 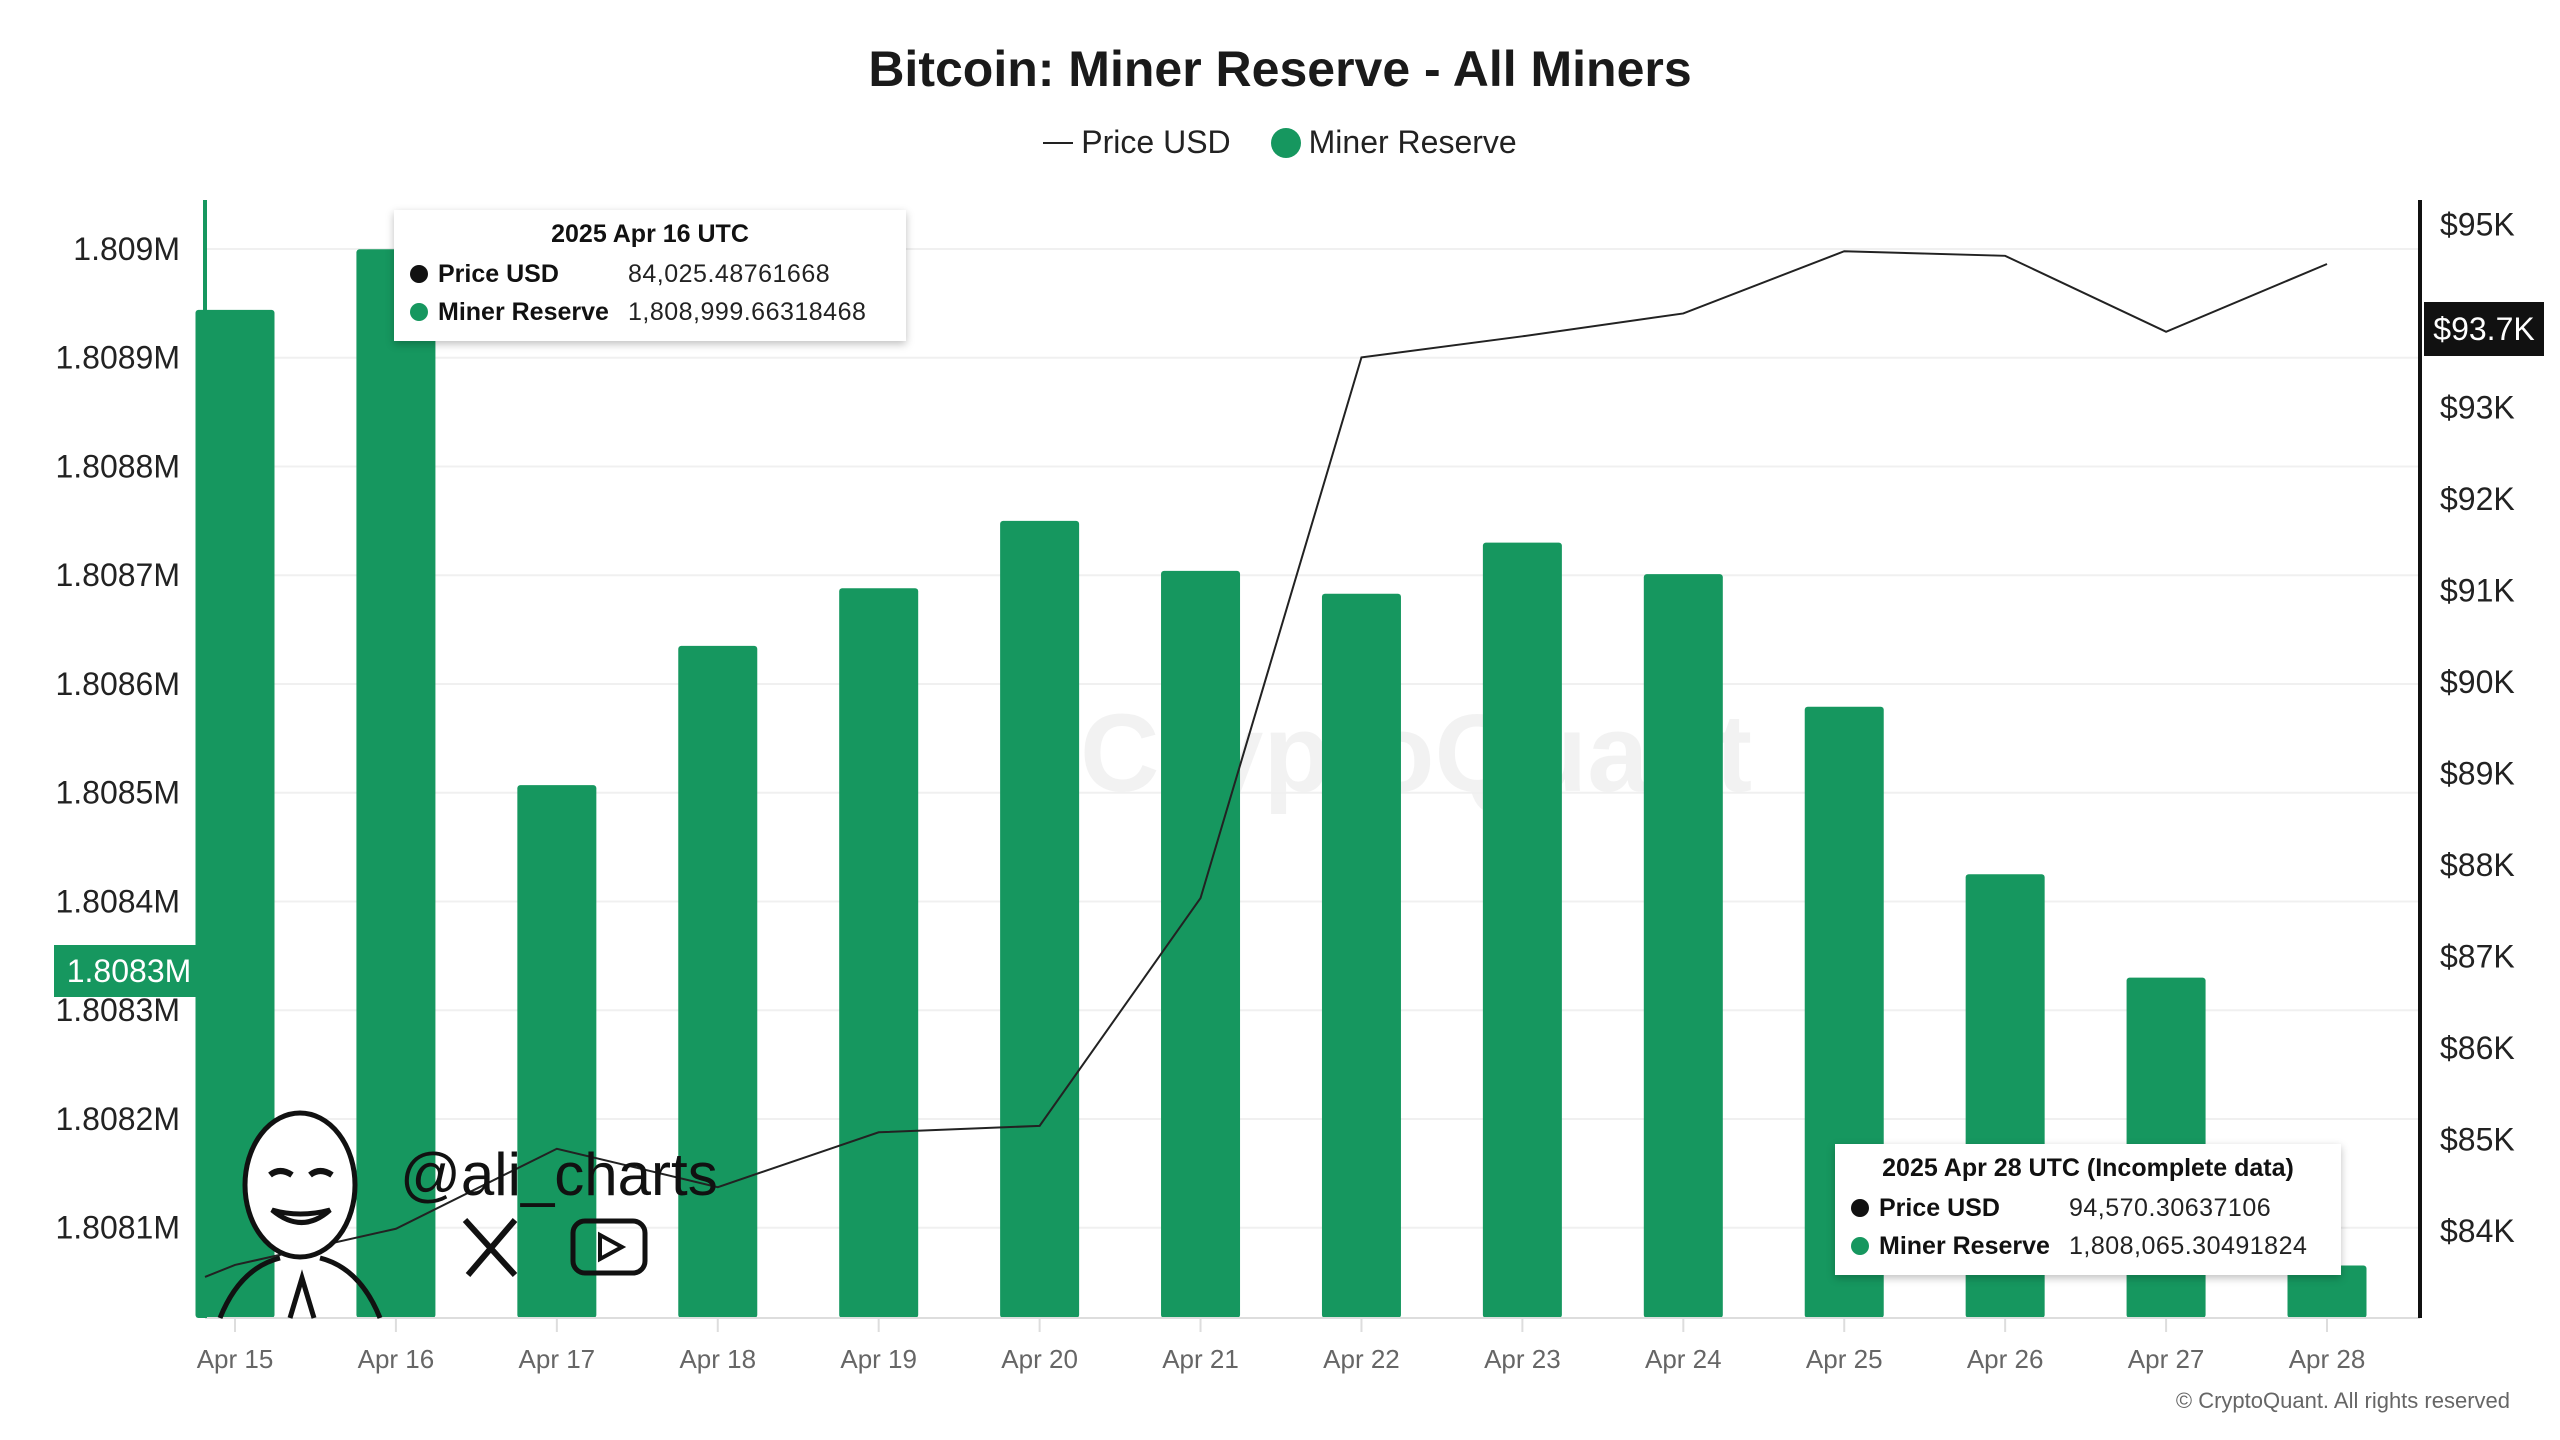 I want to click on youtube-logo-icon, so click(x=609, y=1247).